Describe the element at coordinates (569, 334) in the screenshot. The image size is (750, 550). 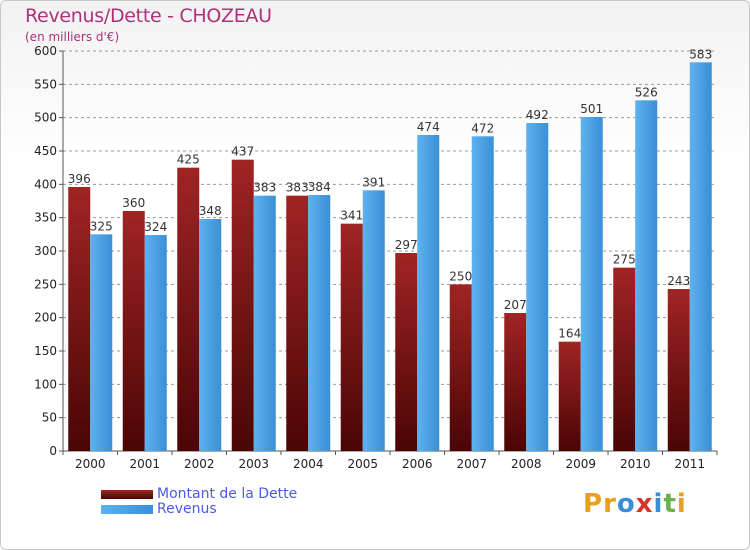
I see `data-label: 164` at that location.